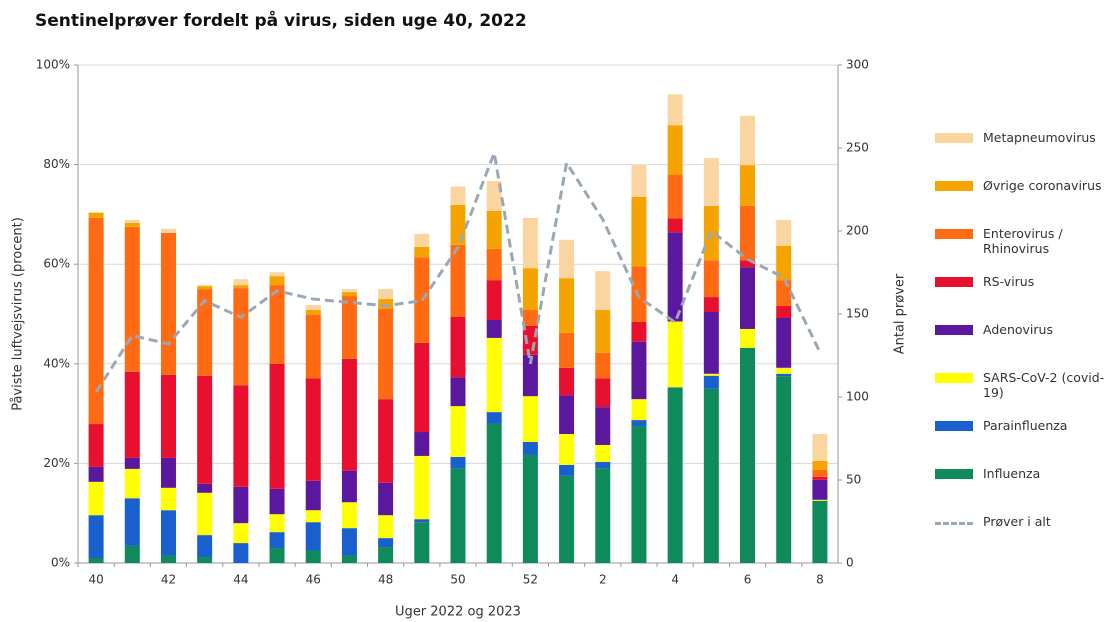 The height and width of the screenshot is (622, 1120). I want to click on legend-item: Parainfluenza, so click(1027, 442).